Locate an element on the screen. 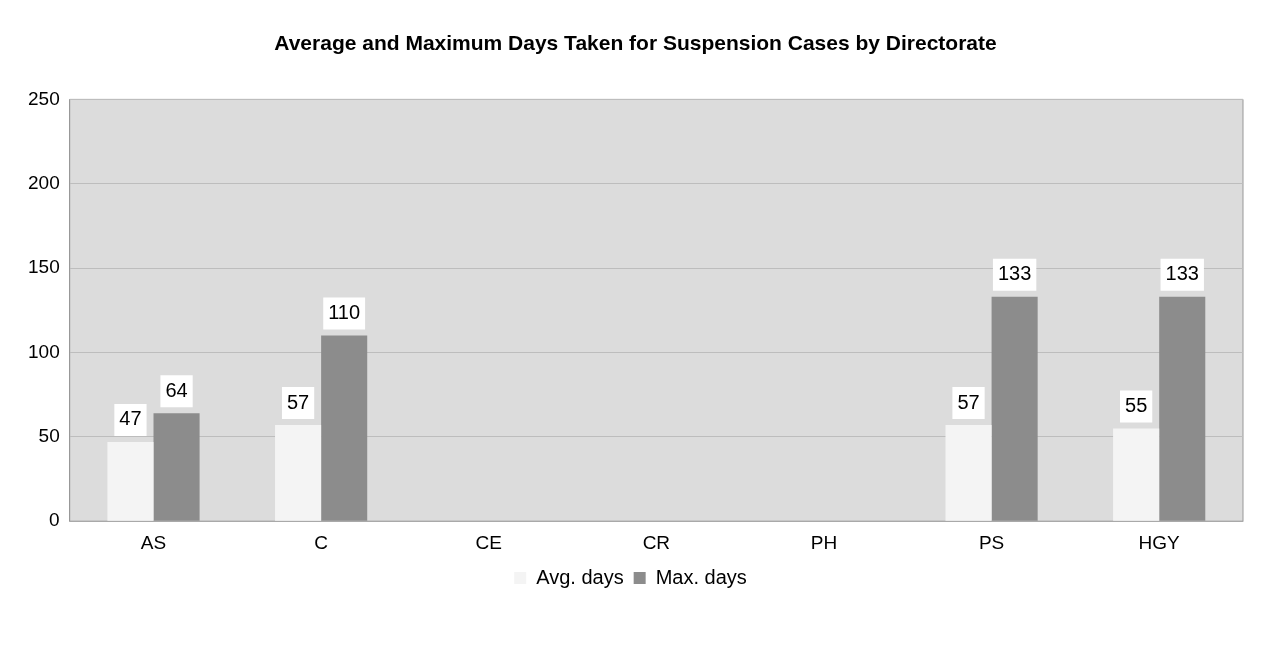 The width and height of the screenshot is (1271, 663). y-tick-label: 100 is located at coordinates (44, 351).